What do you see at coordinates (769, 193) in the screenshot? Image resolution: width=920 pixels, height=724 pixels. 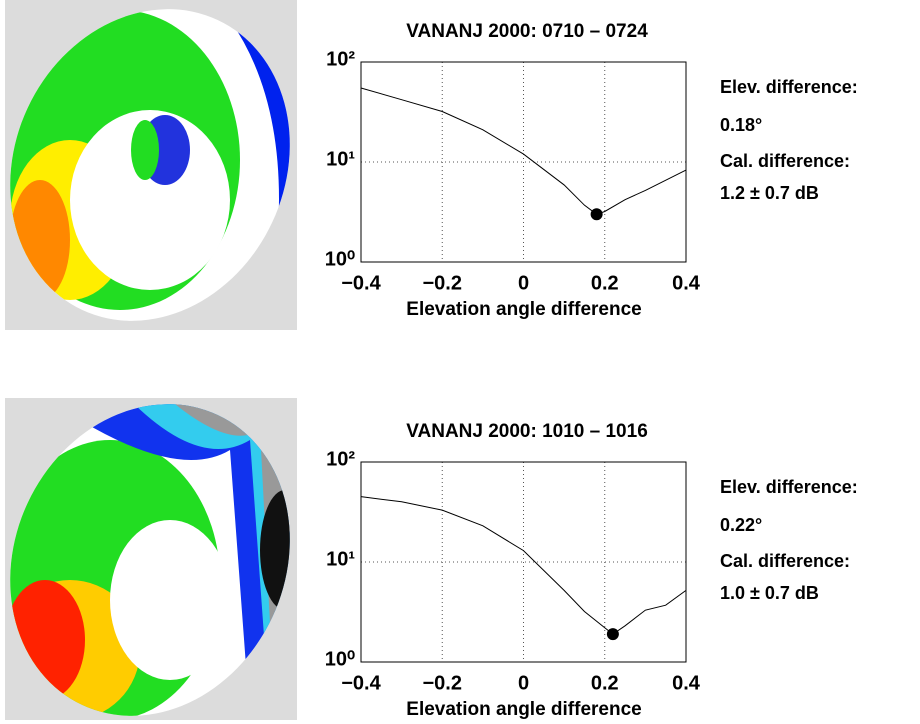 I see `annotation: 1.2 ± 0.7 dB` at bounding box center [769, 193].